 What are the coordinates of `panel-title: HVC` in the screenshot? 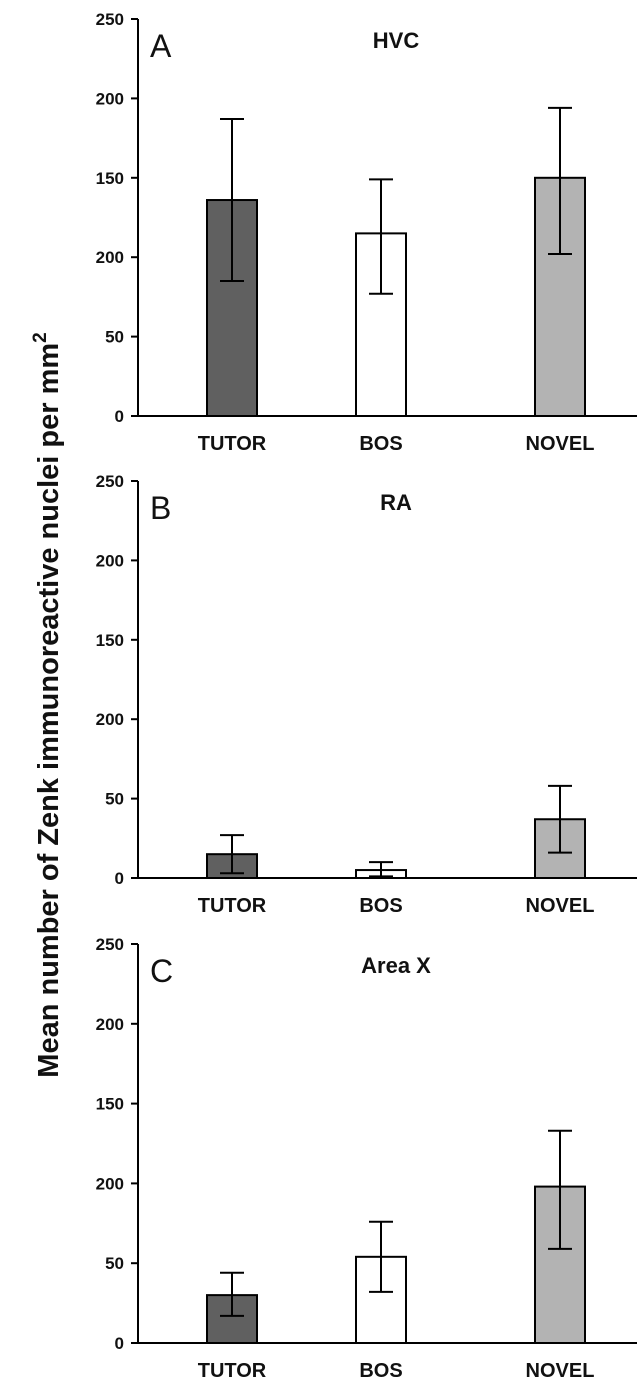 It's located at (396, 40).